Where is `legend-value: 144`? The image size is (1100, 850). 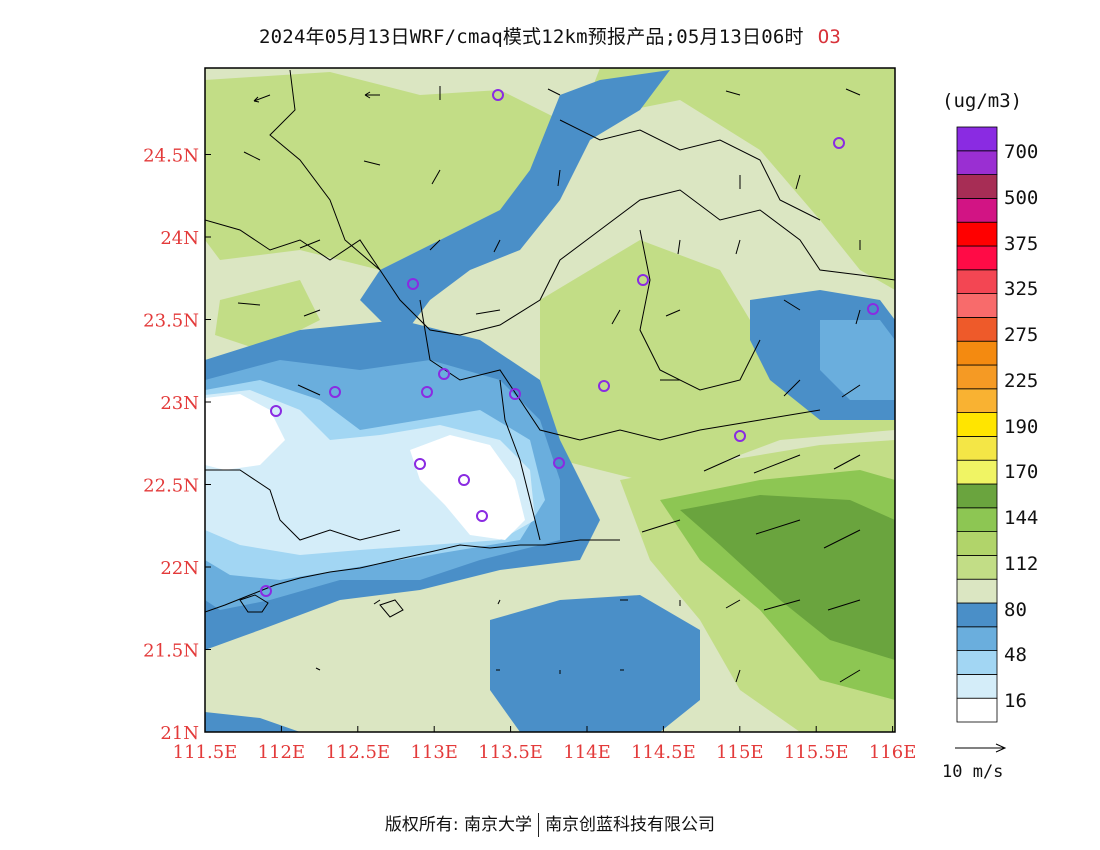
legend-value: 144 is located at coordinates (1021, 518).